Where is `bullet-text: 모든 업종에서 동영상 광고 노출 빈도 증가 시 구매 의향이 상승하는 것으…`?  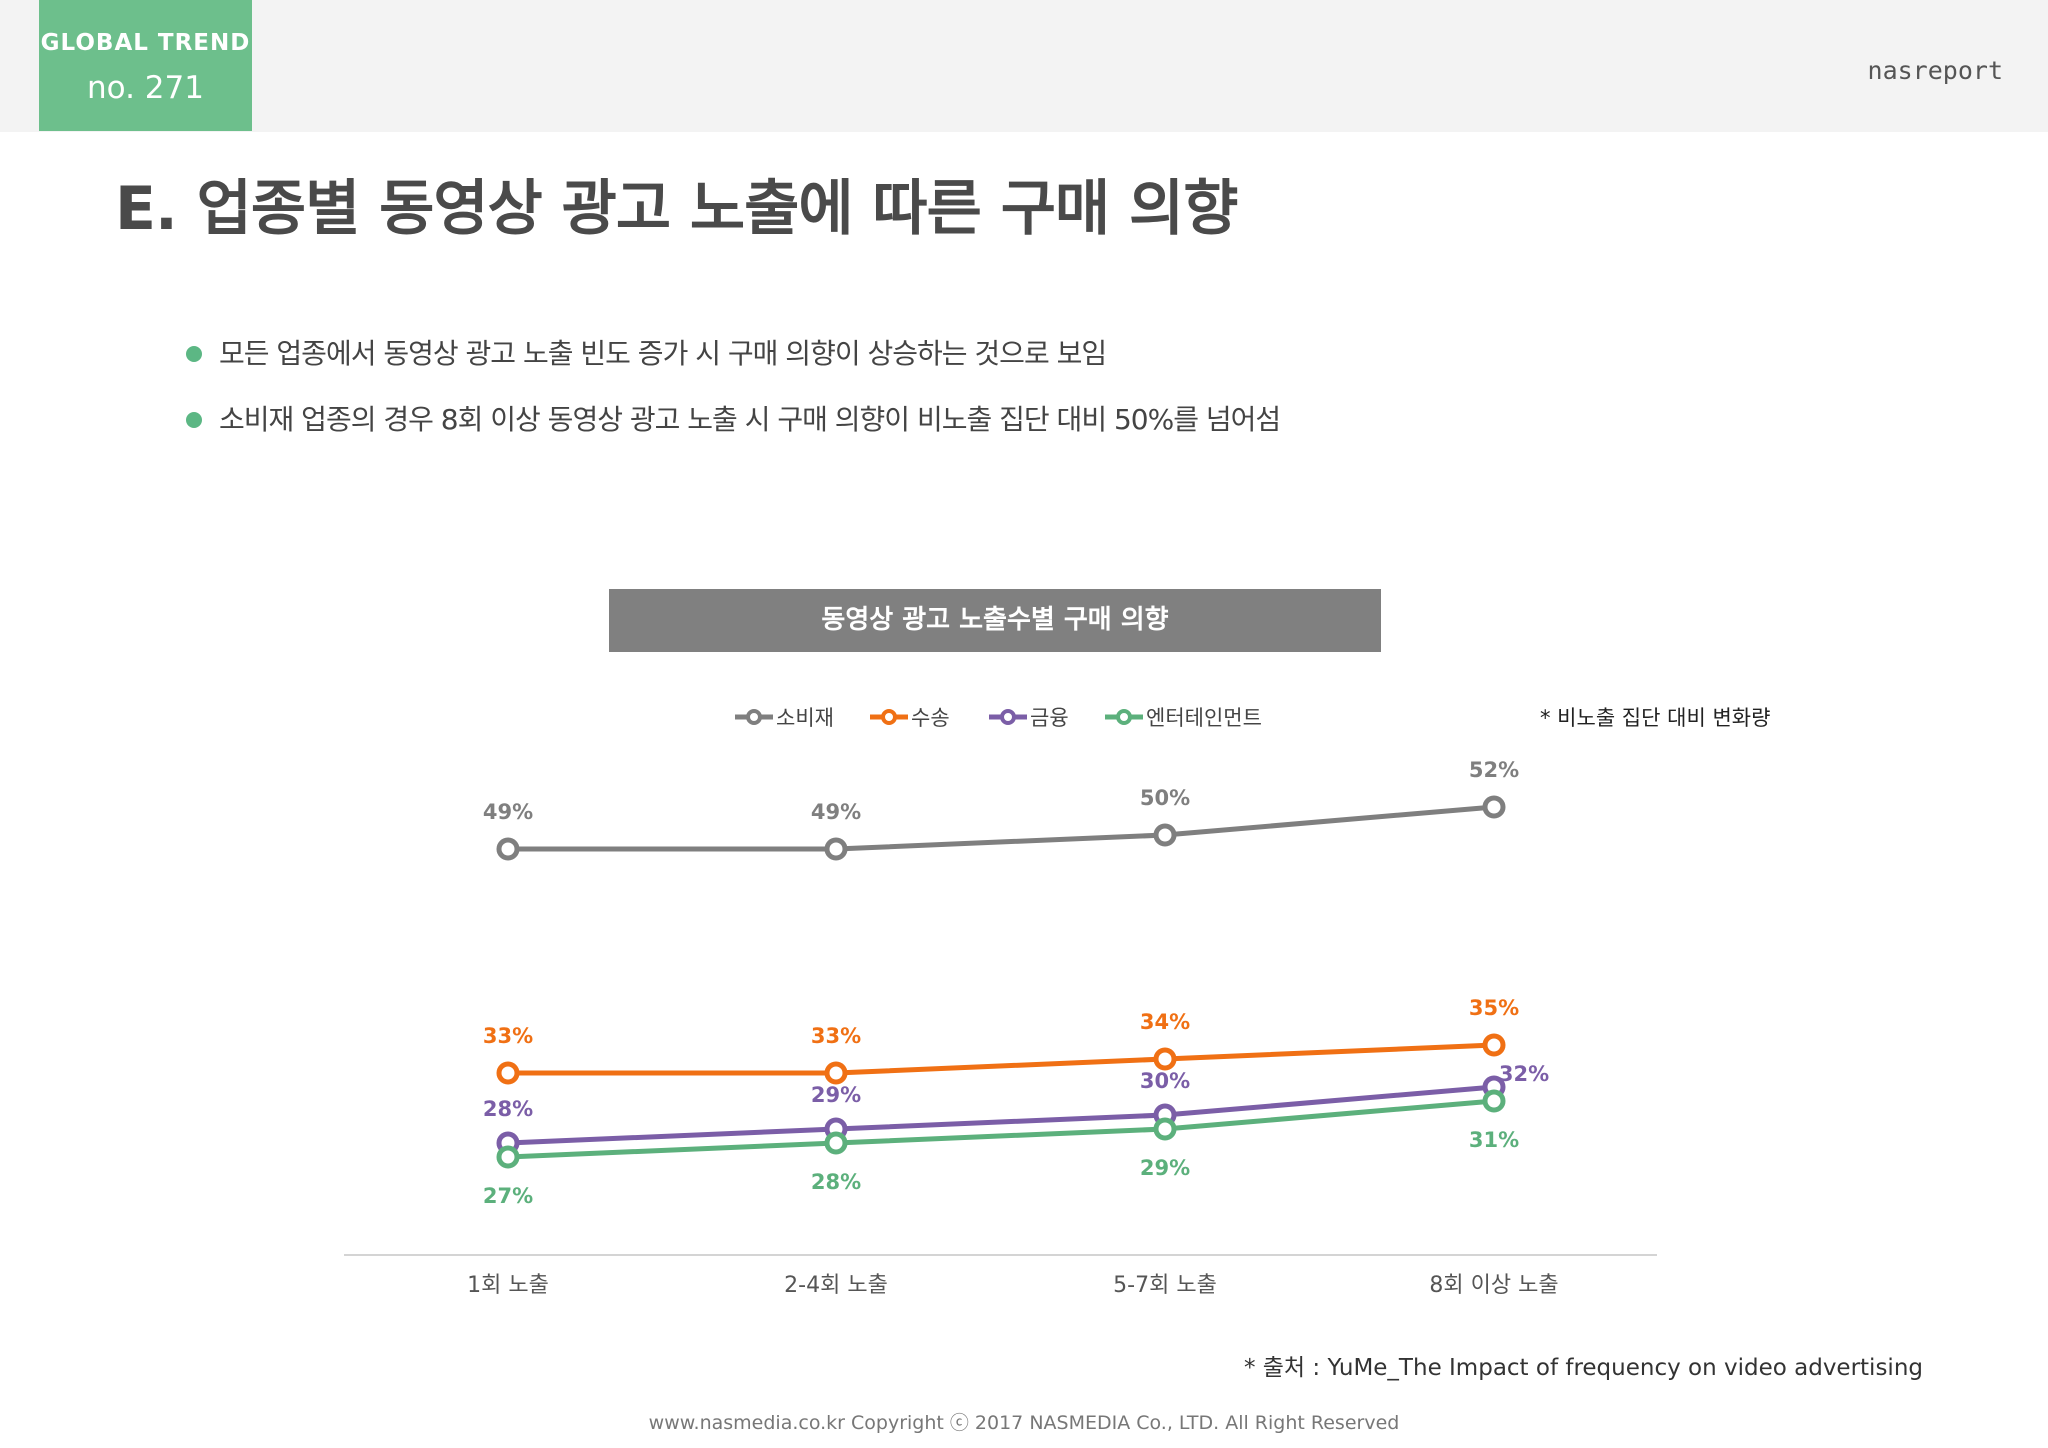
bullet-text: 모든 업종에서 동영상 광고 노출 빈도 증가 시 구매 의향이 상승하는 것으… is located at coordinates (663, 353).